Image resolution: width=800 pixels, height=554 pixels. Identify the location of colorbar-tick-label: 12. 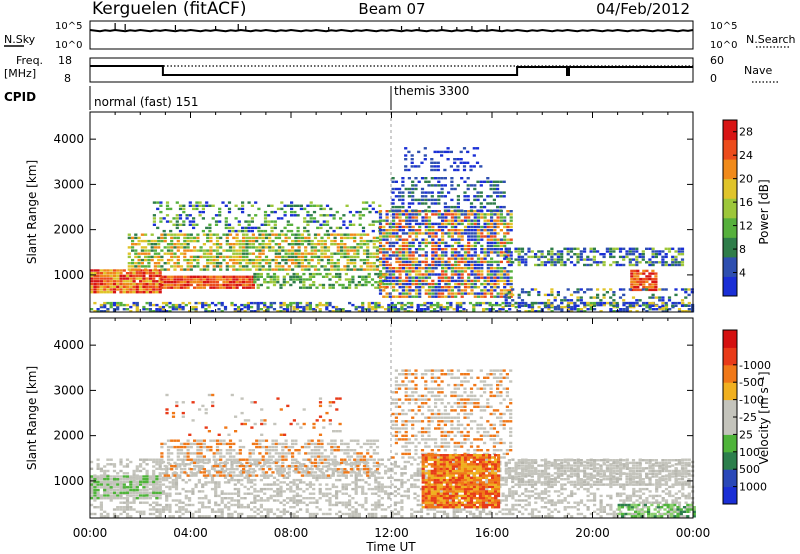
(746, 226).